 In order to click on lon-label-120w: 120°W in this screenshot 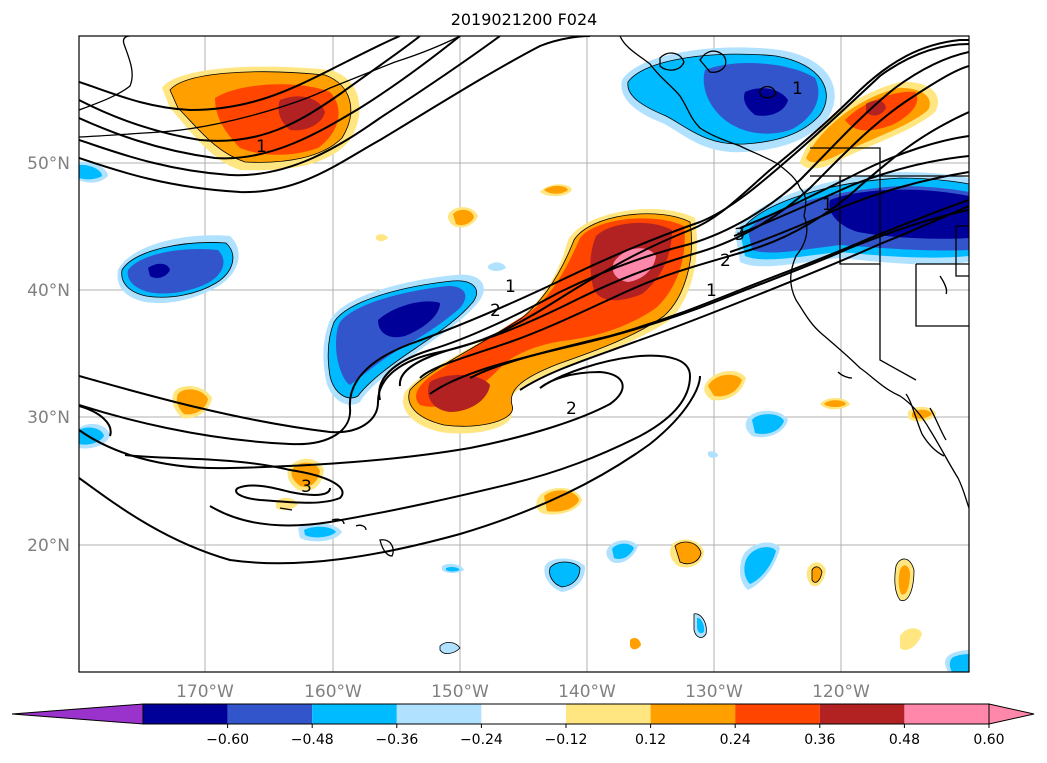, I will do `click(841, 692)`.